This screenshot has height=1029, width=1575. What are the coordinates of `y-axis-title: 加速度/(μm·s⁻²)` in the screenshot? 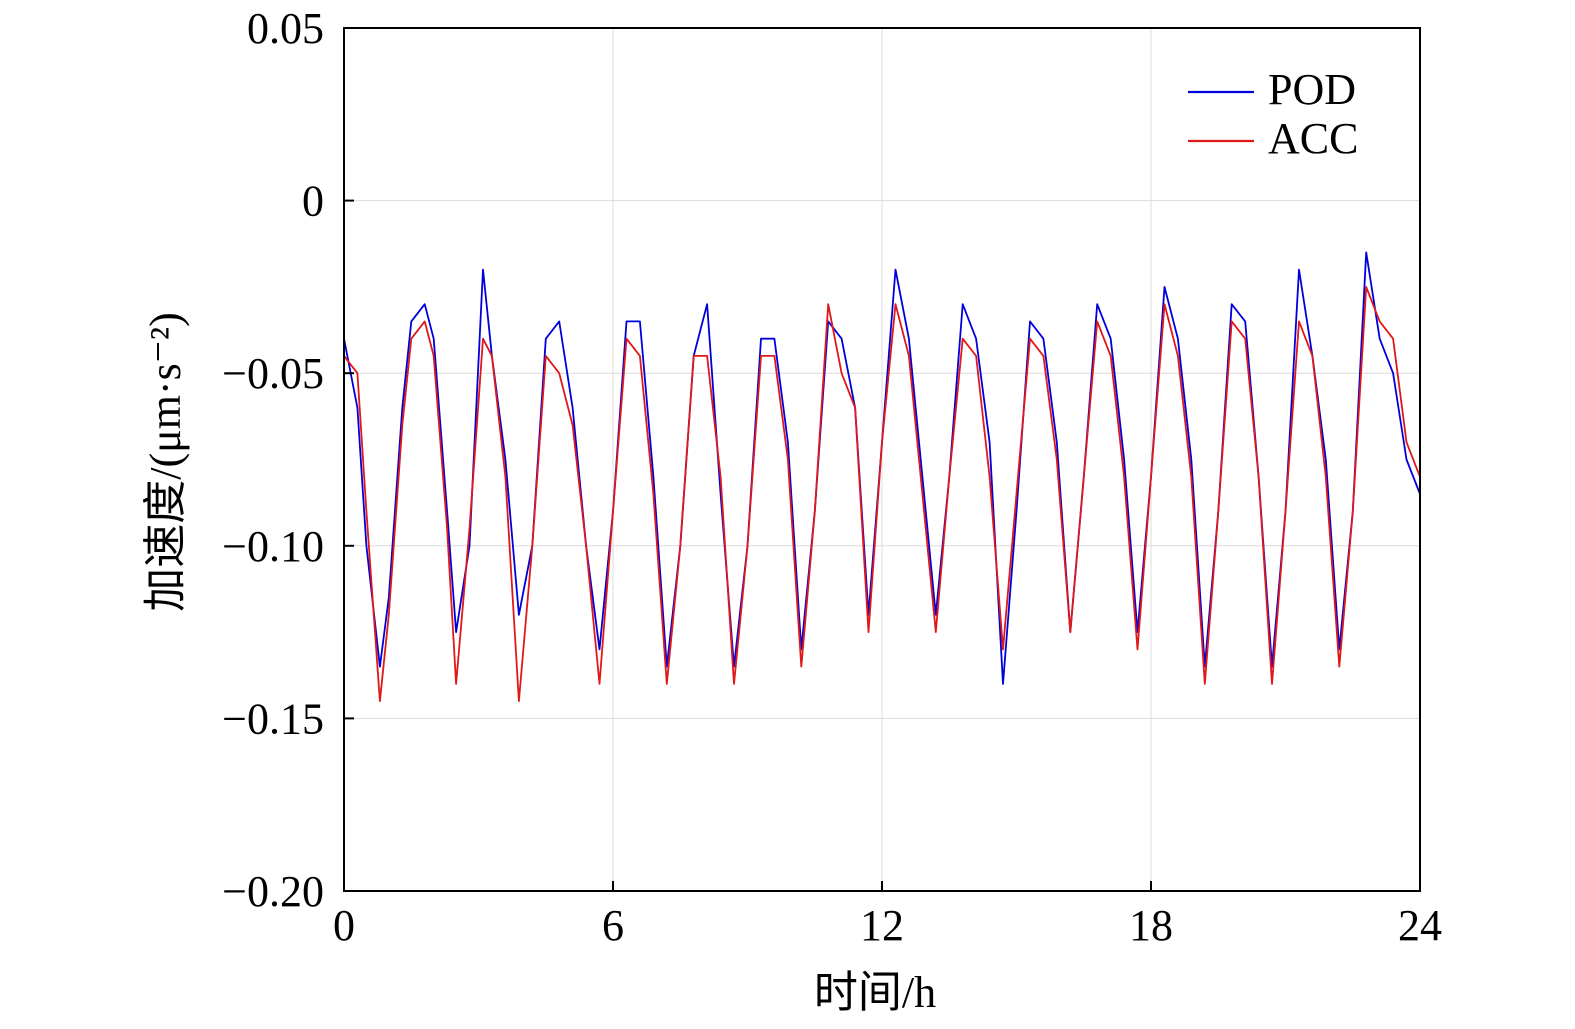 It's located at (165, 462).